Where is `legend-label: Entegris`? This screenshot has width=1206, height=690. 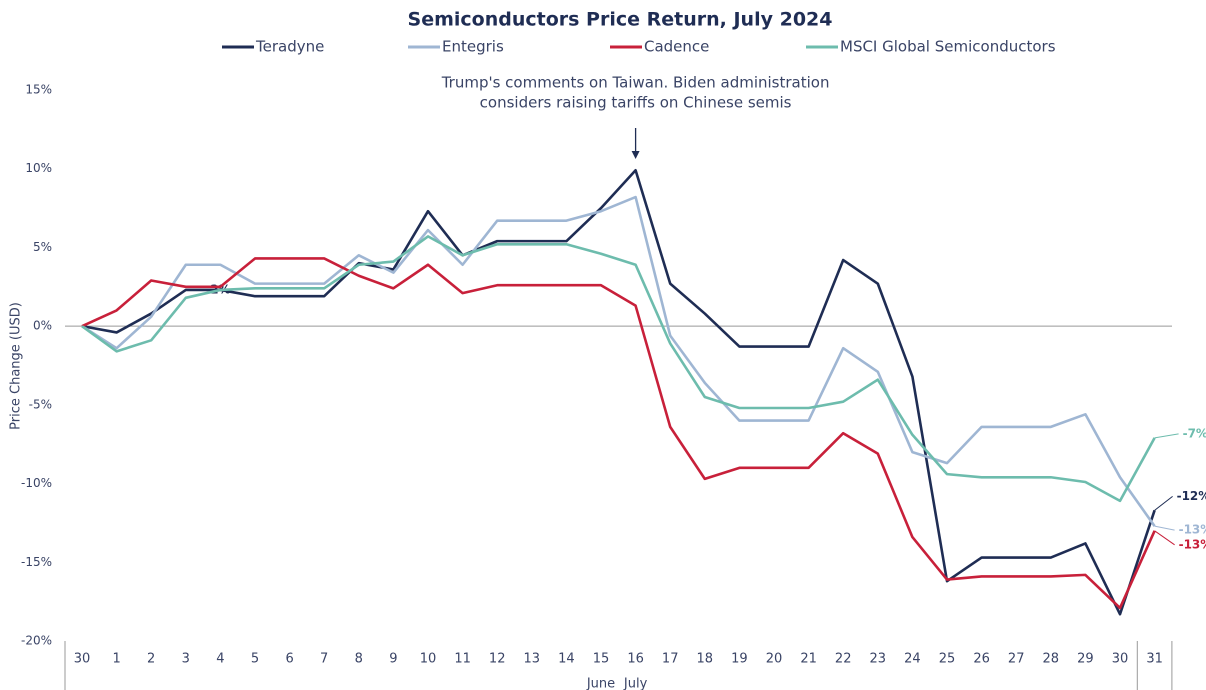 legend-label: Entegris is located at coordinates (473, 47).